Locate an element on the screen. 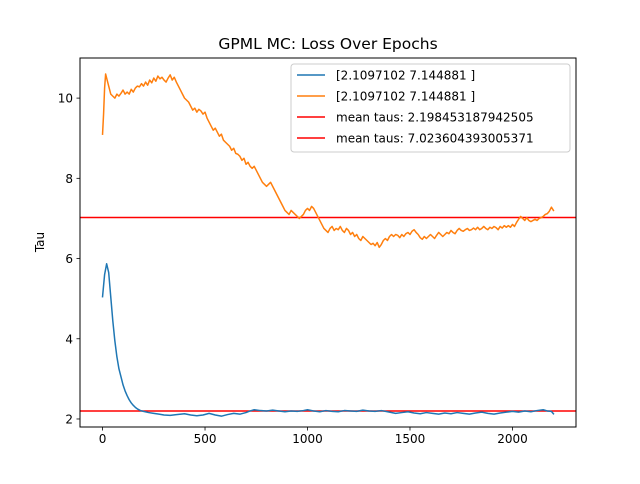 The height and width of the screenshot is (484, 640). legend-label-4: mean taus: 7.023604393005371 is located at coordinates (435, 139).